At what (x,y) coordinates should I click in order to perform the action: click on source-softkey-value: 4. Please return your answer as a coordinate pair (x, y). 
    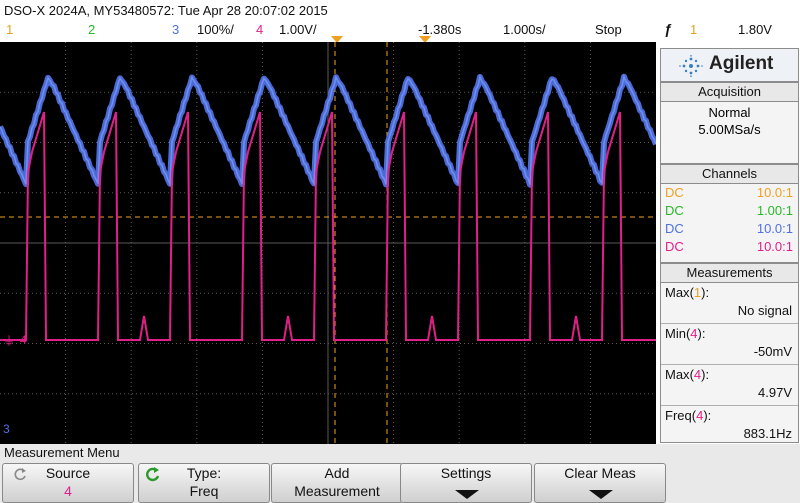
    Looking at the image, I should click on (68, 491).